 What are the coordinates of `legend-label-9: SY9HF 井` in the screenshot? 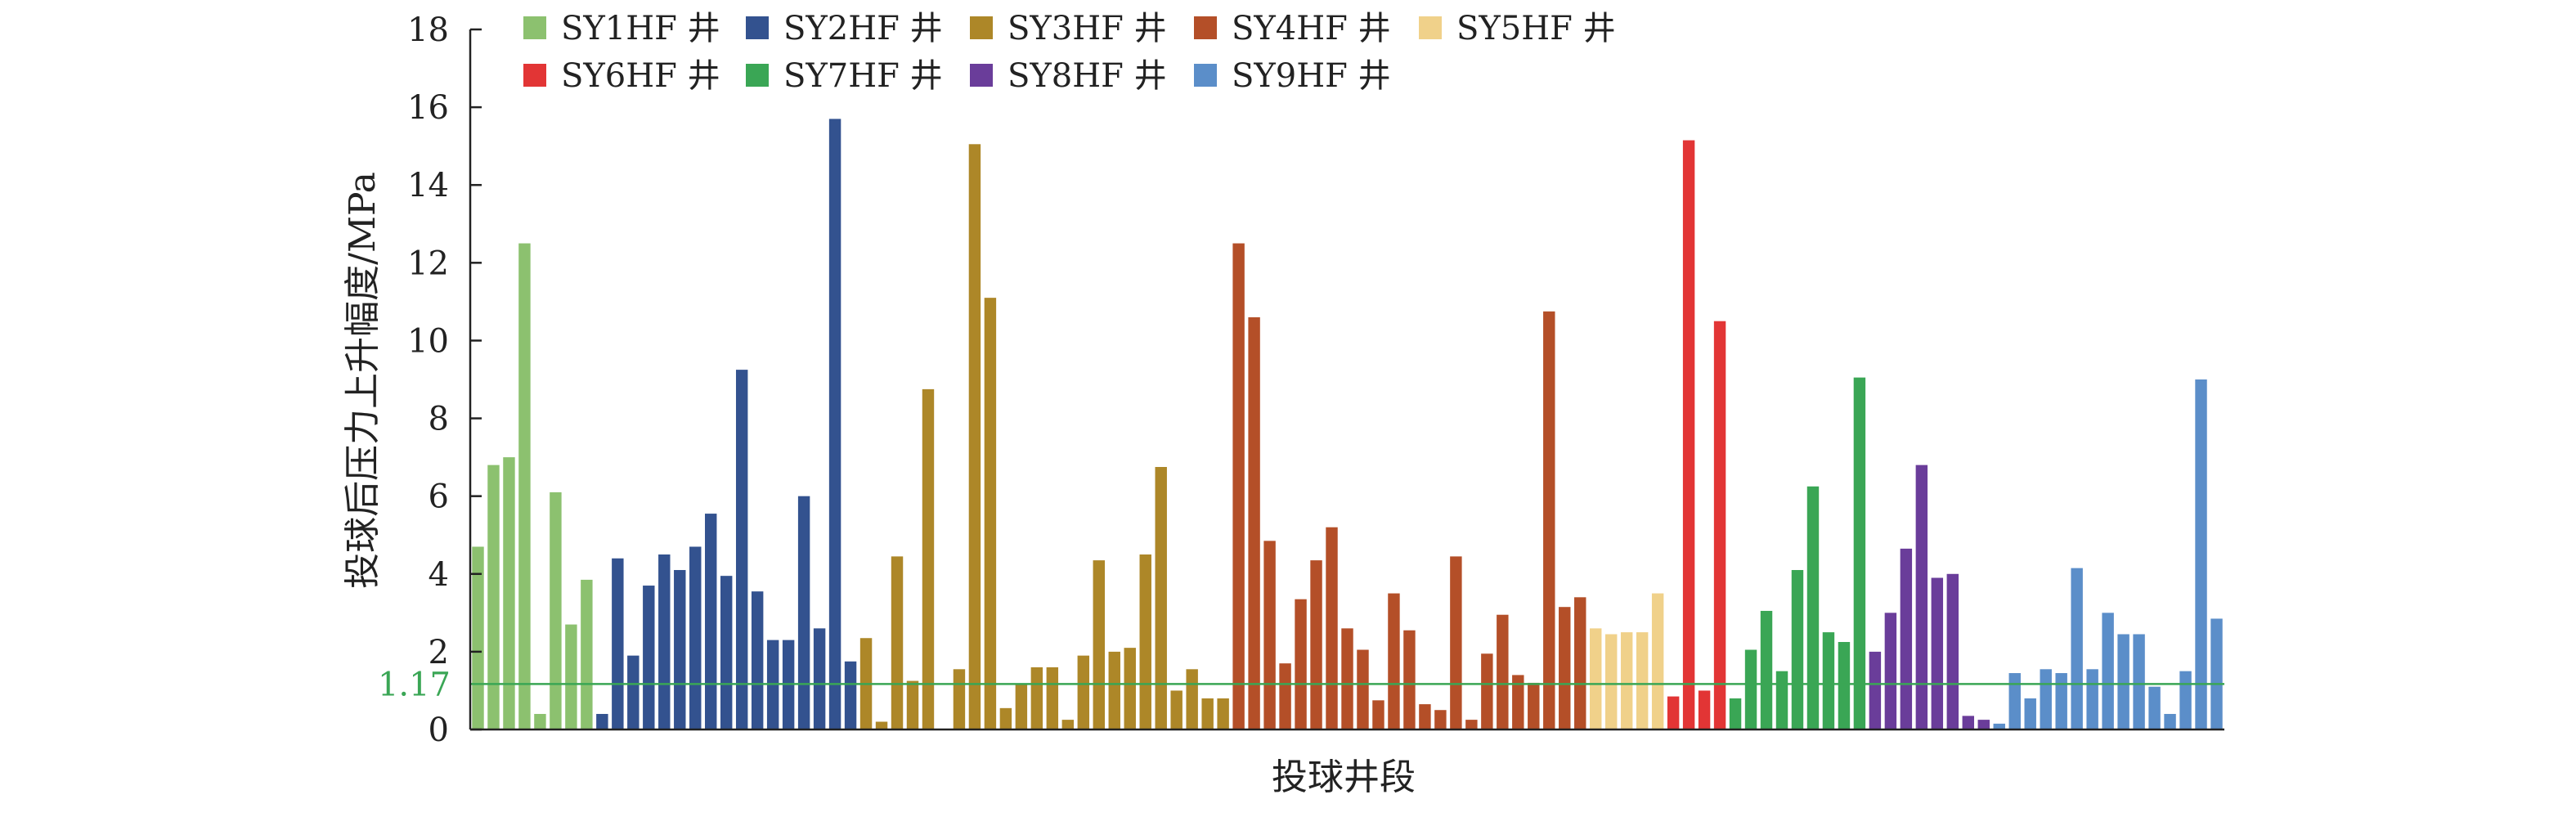 It's located at (1311, 76).